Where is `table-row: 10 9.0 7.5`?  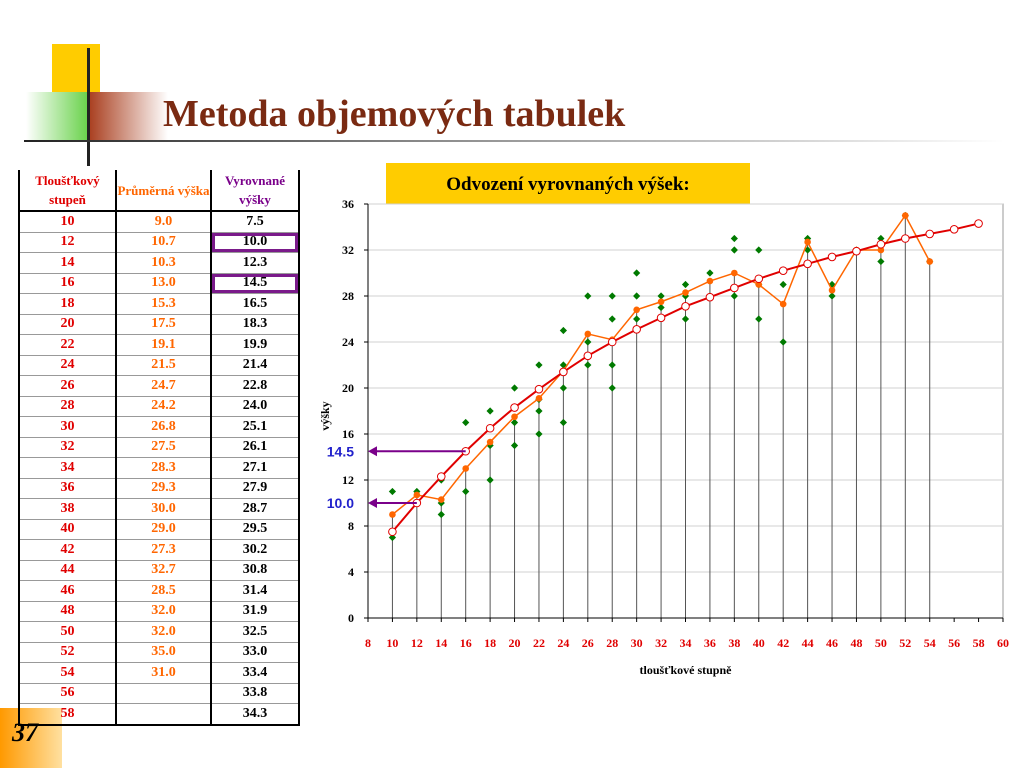
table-row: 10 9.0 7.5 is located at coordinates (159, 222).